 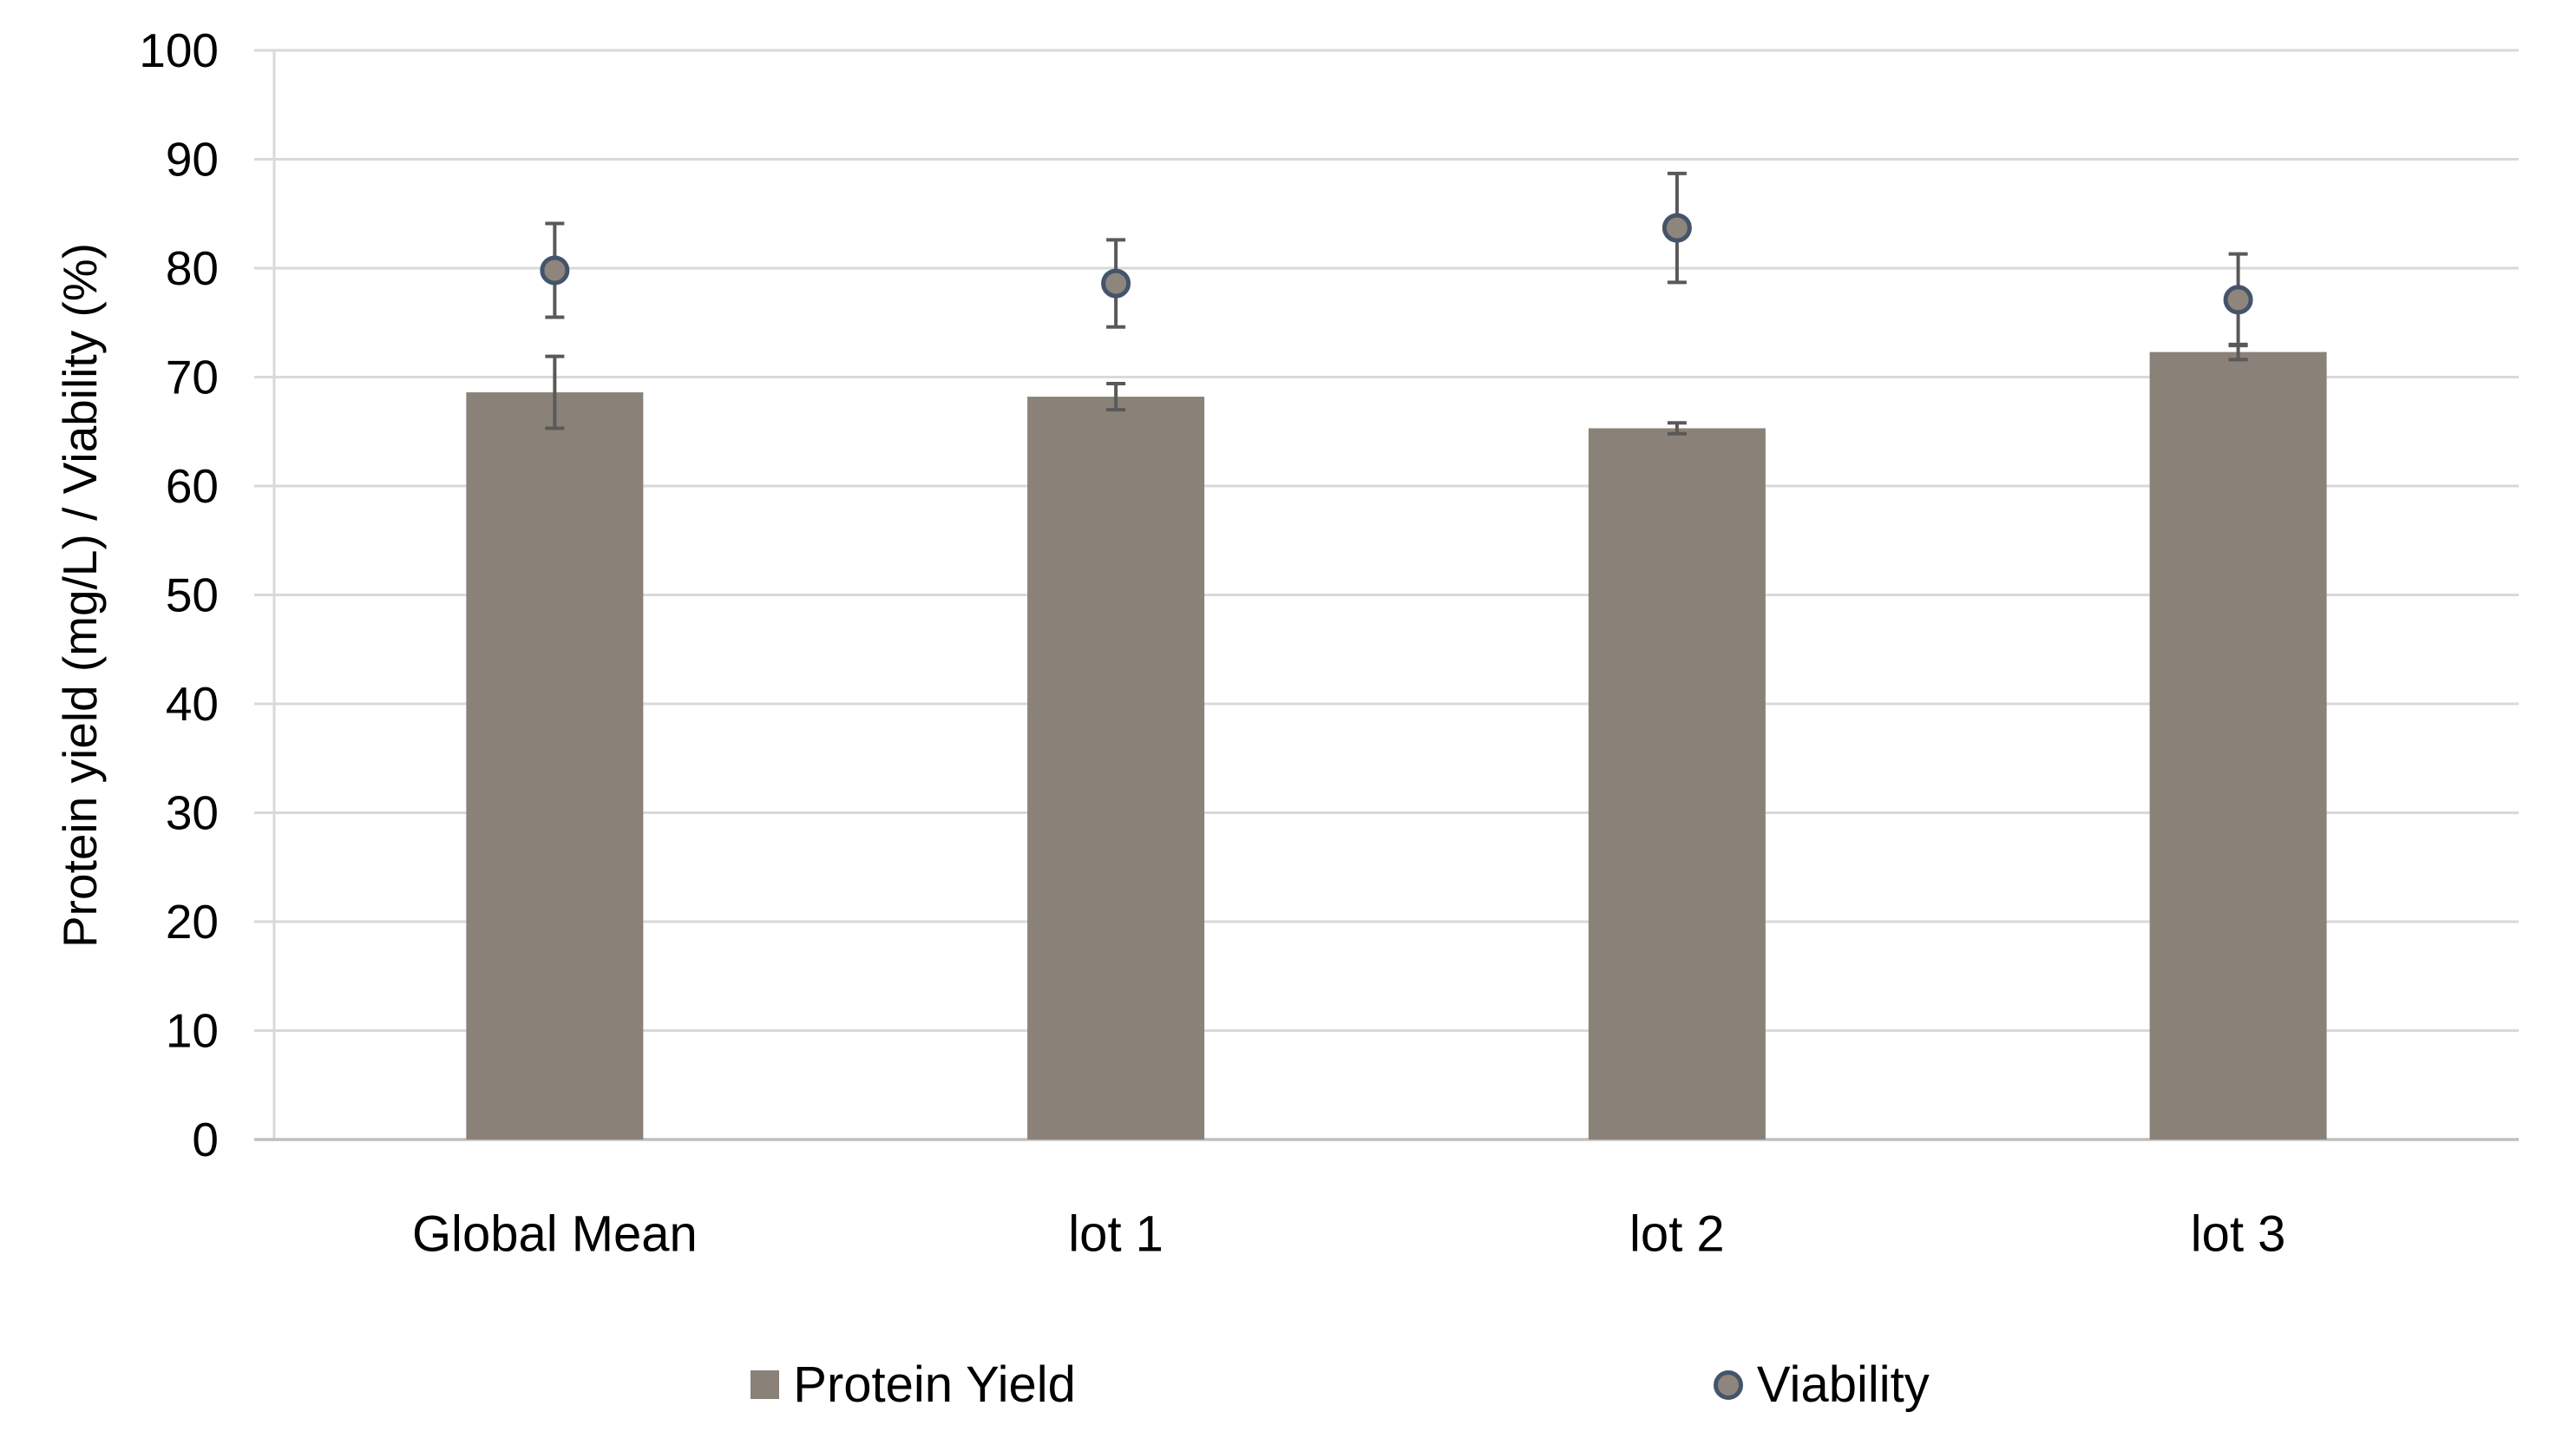 What do you see at coordinates (192, 1031) in the screenshot?
I see `y-tick-label: 10` at bounding box center [192, 1031].